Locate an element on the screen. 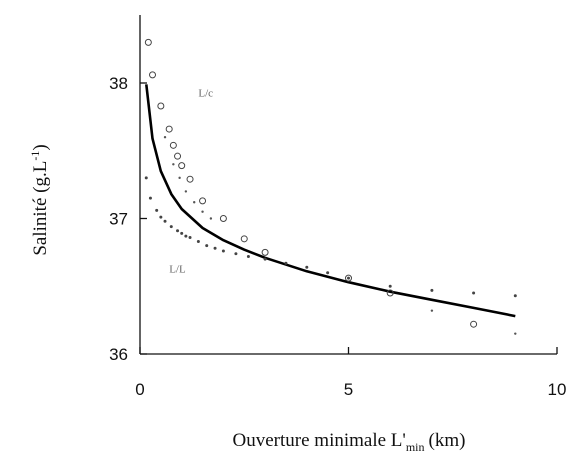  y-axis-title-close: ) is located at coordinates (40, 147).